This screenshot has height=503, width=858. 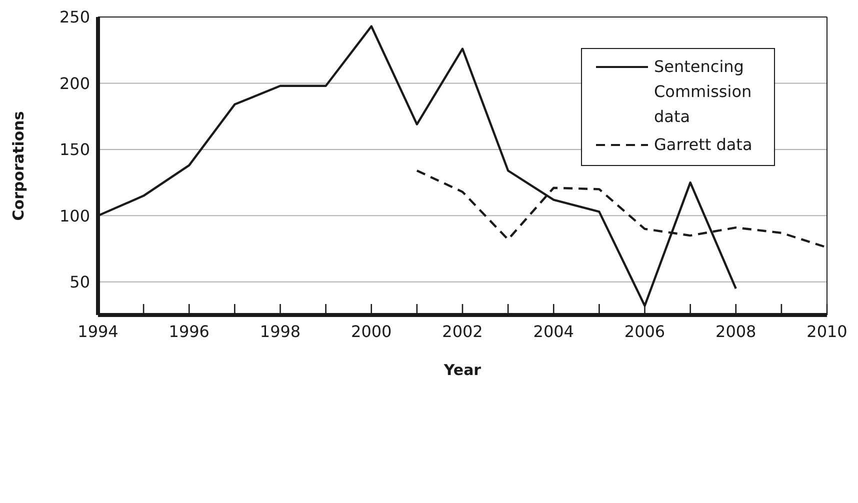 What do you see at coordinates (462, 370) in the screenshot?
I see `x-axis-title: Year` at bounding box center [462, 370].